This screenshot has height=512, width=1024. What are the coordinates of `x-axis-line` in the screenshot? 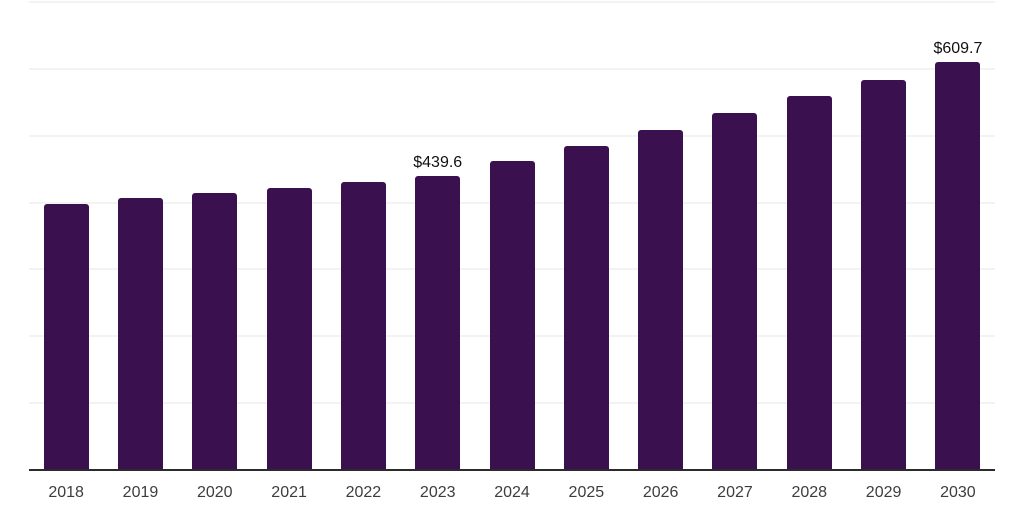 It's located at (512, 470).